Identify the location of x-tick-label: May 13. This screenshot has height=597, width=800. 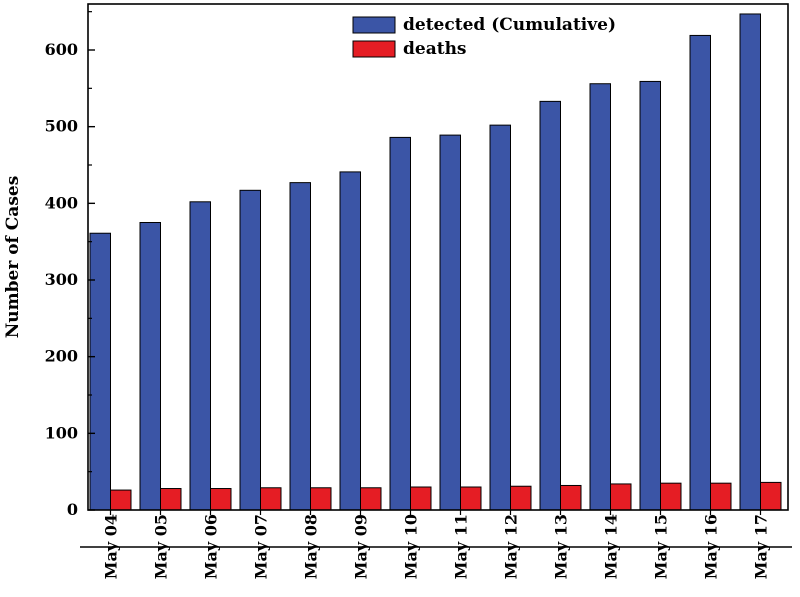
(561, 546).